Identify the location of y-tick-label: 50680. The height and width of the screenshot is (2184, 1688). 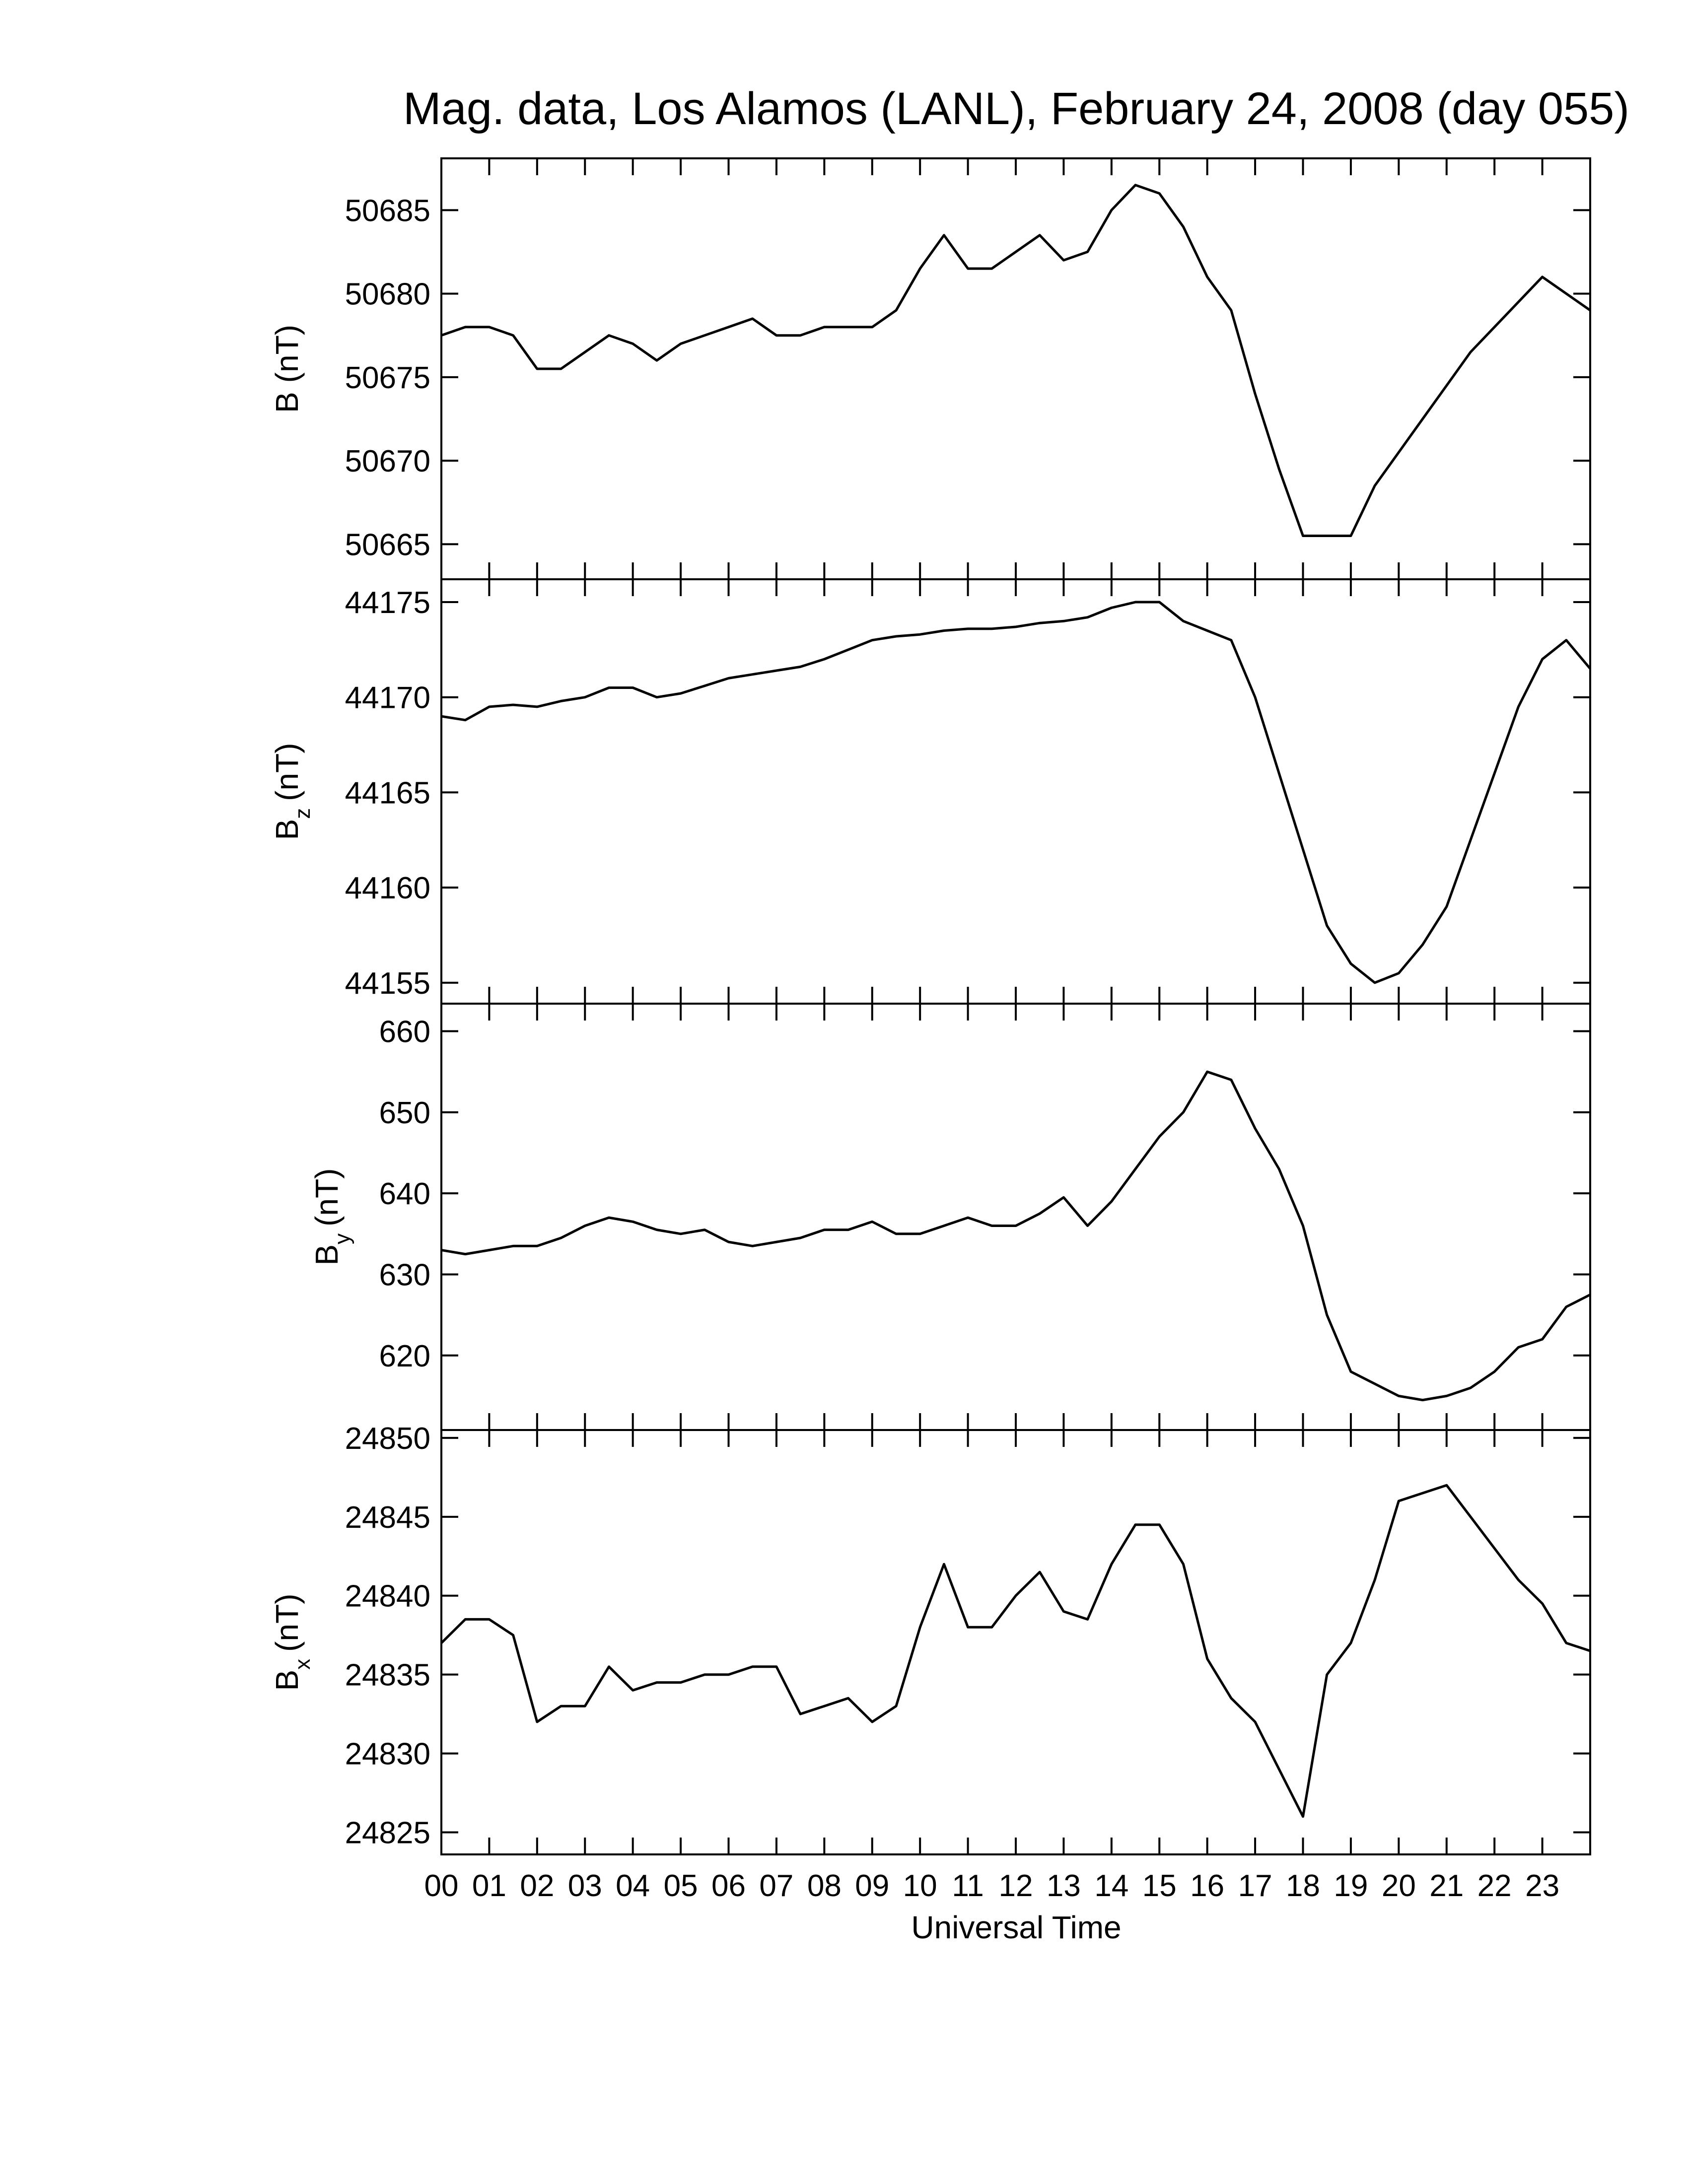
(387, 294).